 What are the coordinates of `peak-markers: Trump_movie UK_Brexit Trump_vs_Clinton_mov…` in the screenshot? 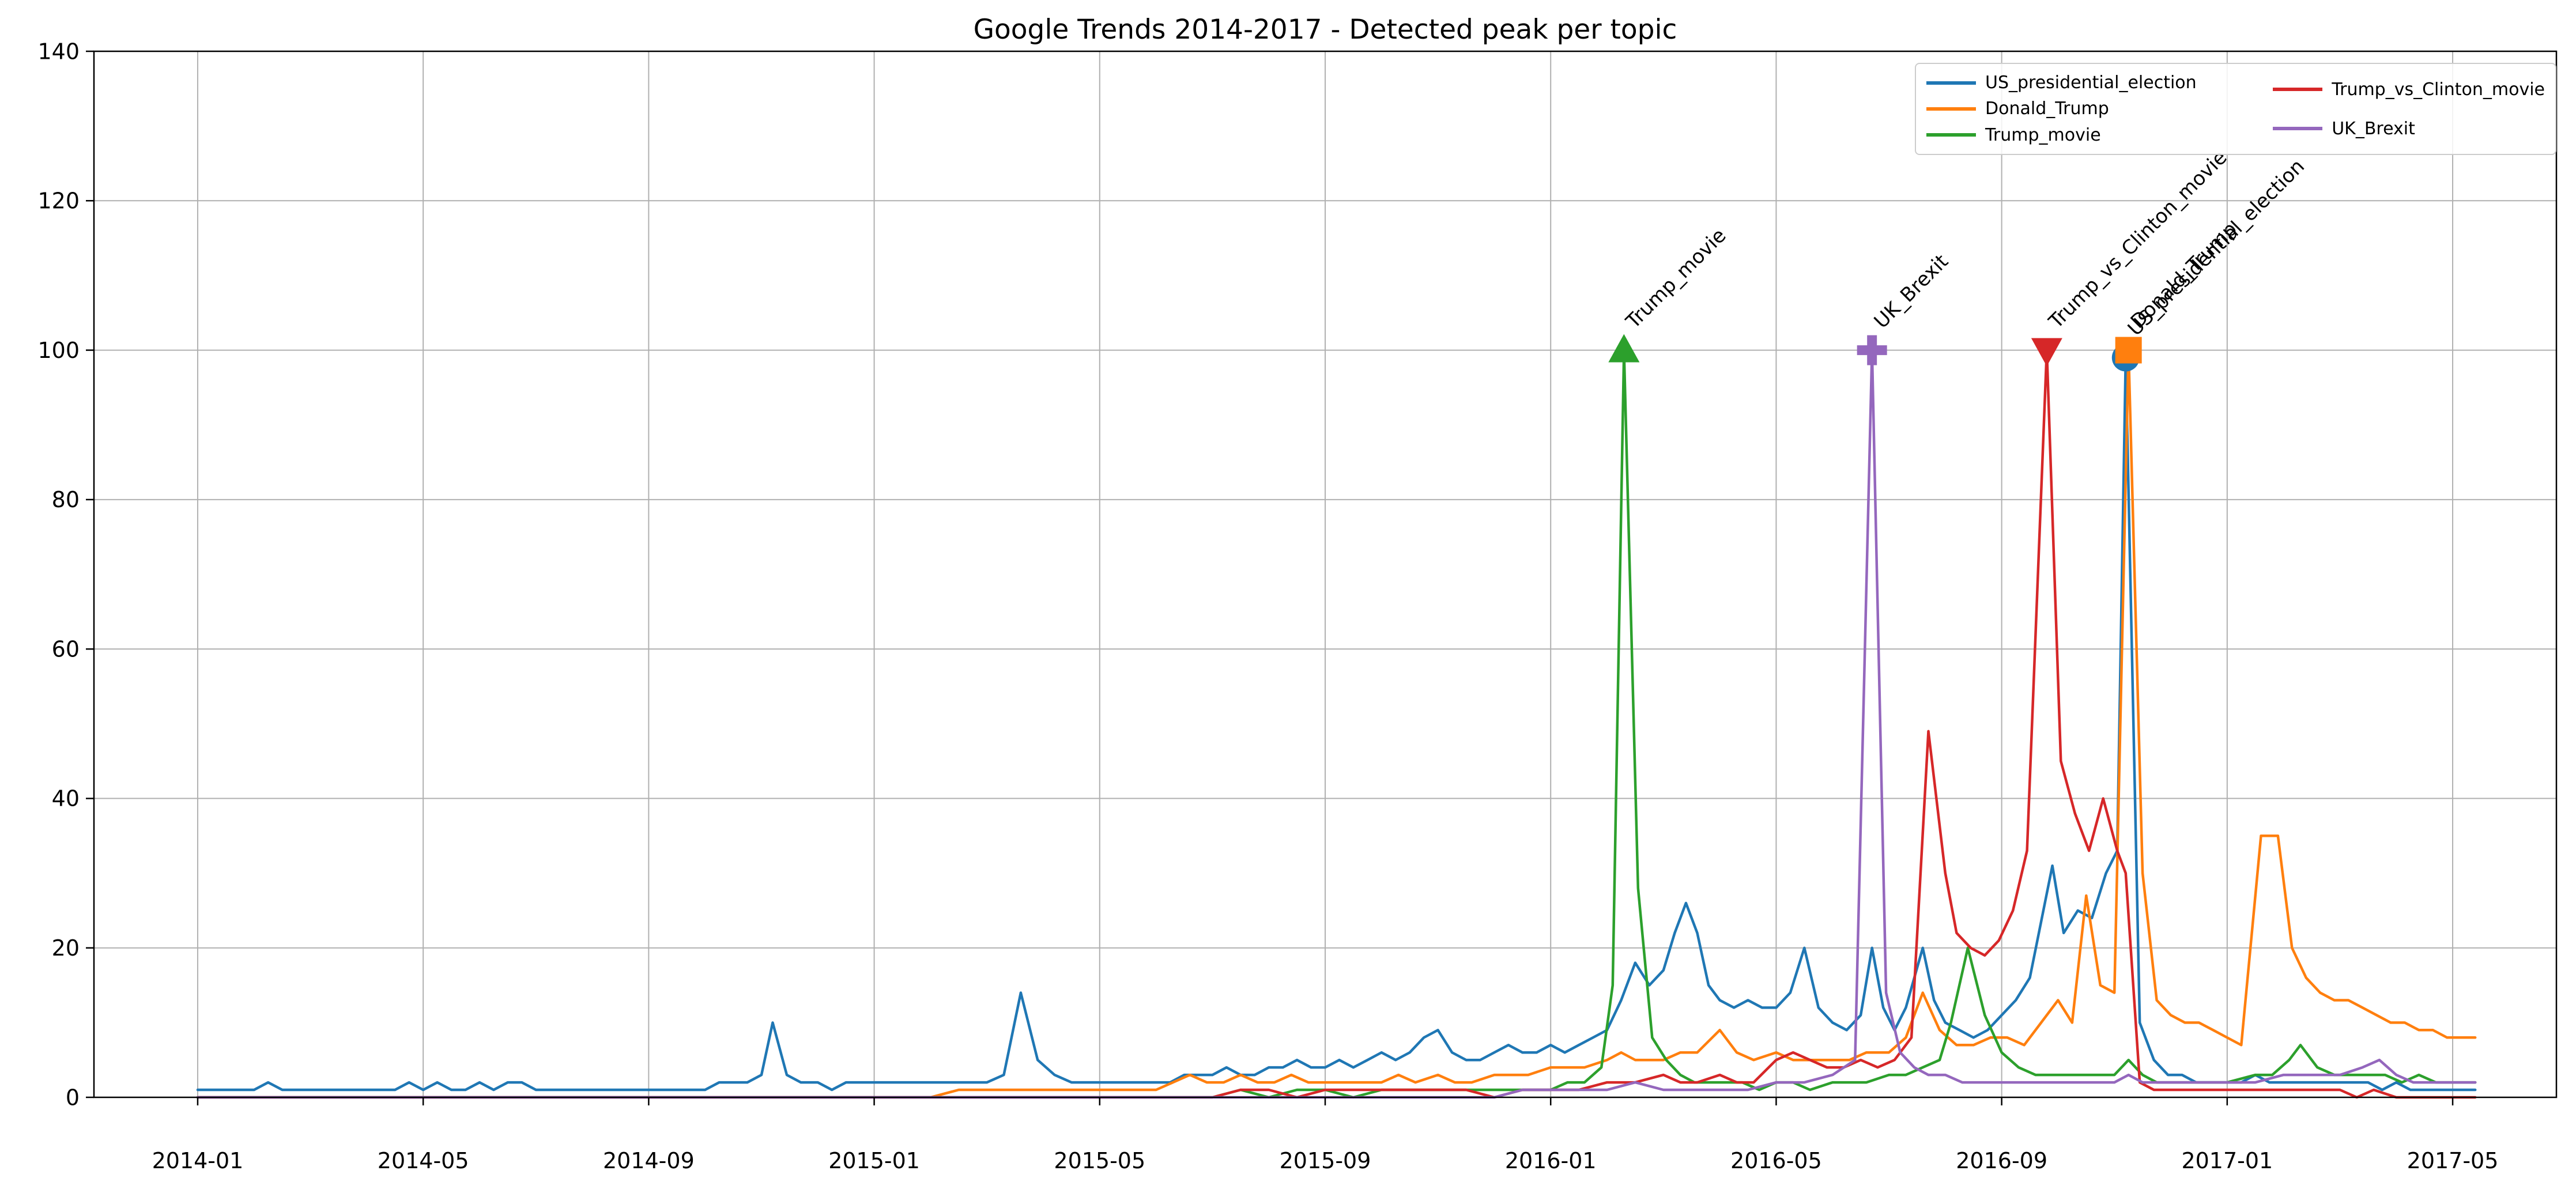 It's located at (1958, 259).